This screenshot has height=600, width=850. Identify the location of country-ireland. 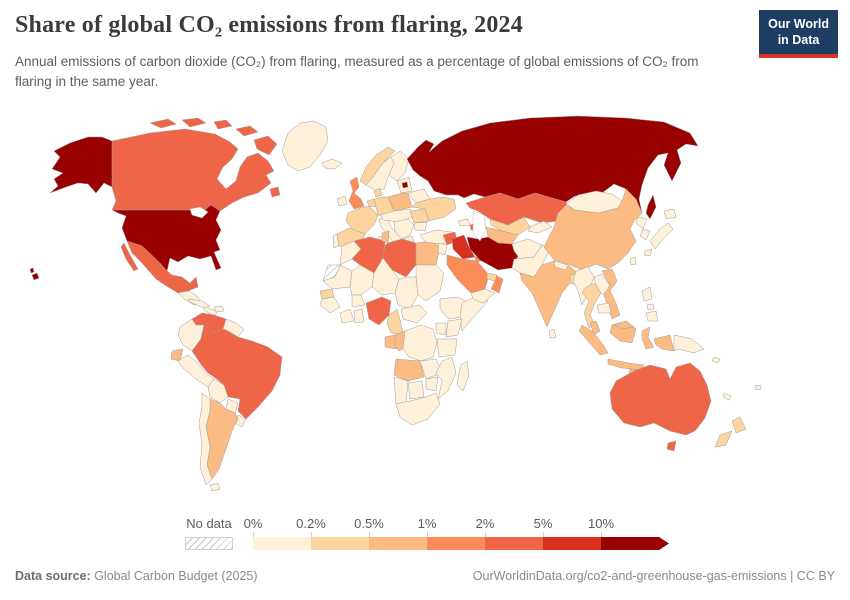
(342, 201).